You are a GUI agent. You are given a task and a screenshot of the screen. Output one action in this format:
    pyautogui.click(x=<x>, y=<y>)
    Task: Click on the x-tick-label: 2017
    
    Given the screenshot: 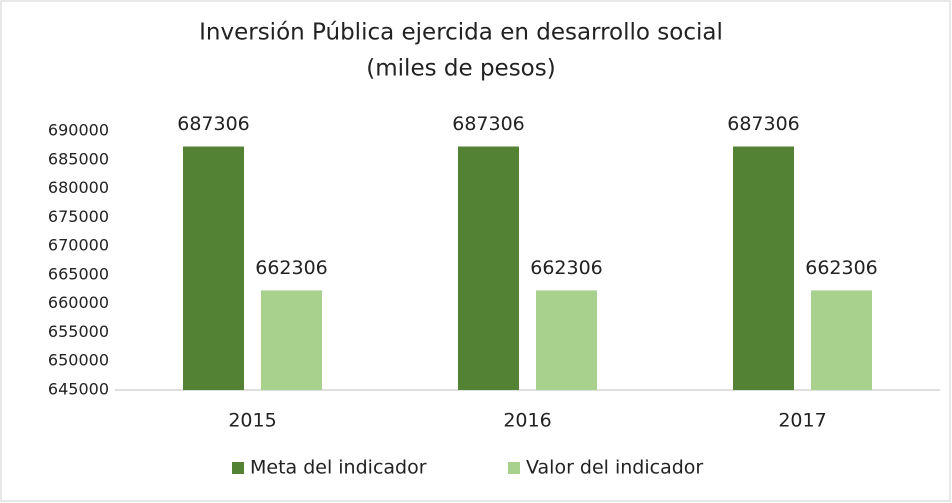 What is the action you would take?
    pyautogui.click(x=802, y=421)
    